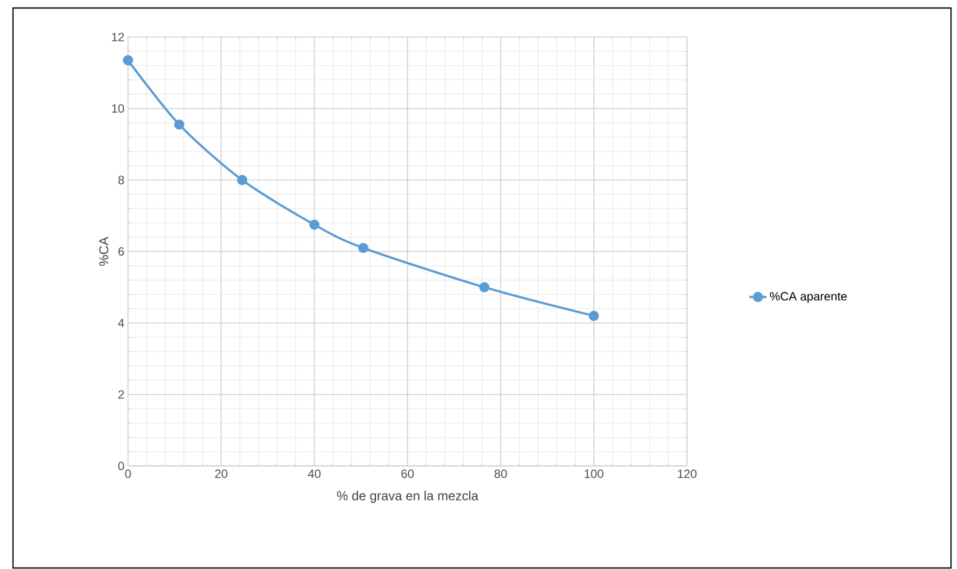 The image size is (957, 569). Describe the element at coordinates (808, 298) in the screenshot. I see `legend-label: %CA aparente` at that location.